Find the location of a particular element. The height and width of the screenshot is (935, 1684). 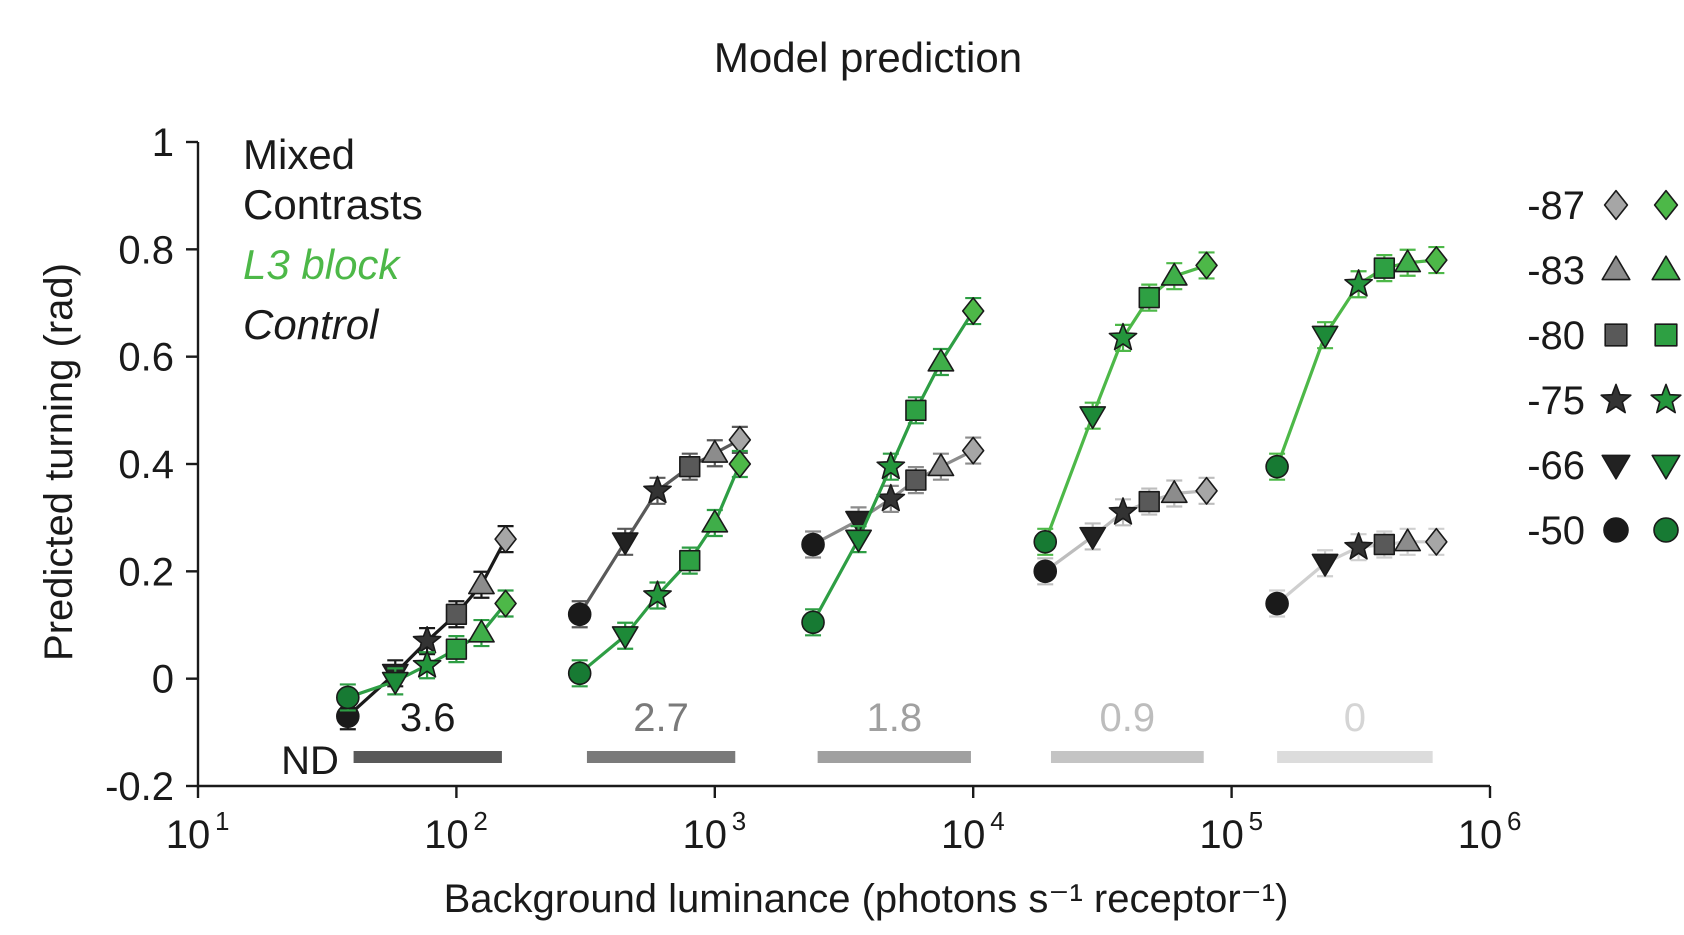

nd-bar-label: 0.9 is located at coordinates (1128, 718).